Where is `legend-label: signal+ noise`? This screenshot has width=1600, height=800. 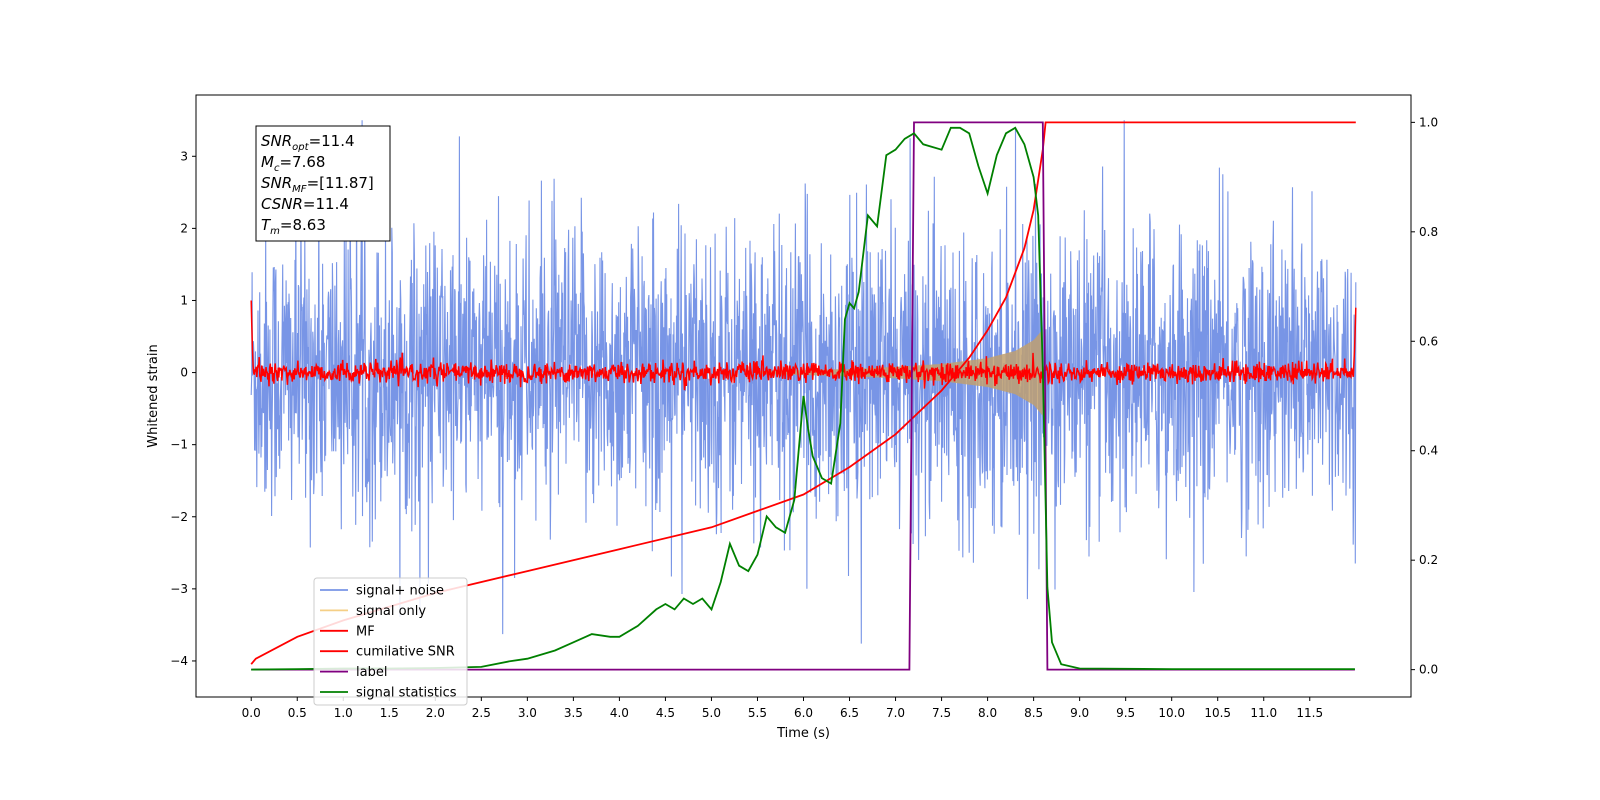
legend-label: signal+ noise is located at coordinates (400, 591).